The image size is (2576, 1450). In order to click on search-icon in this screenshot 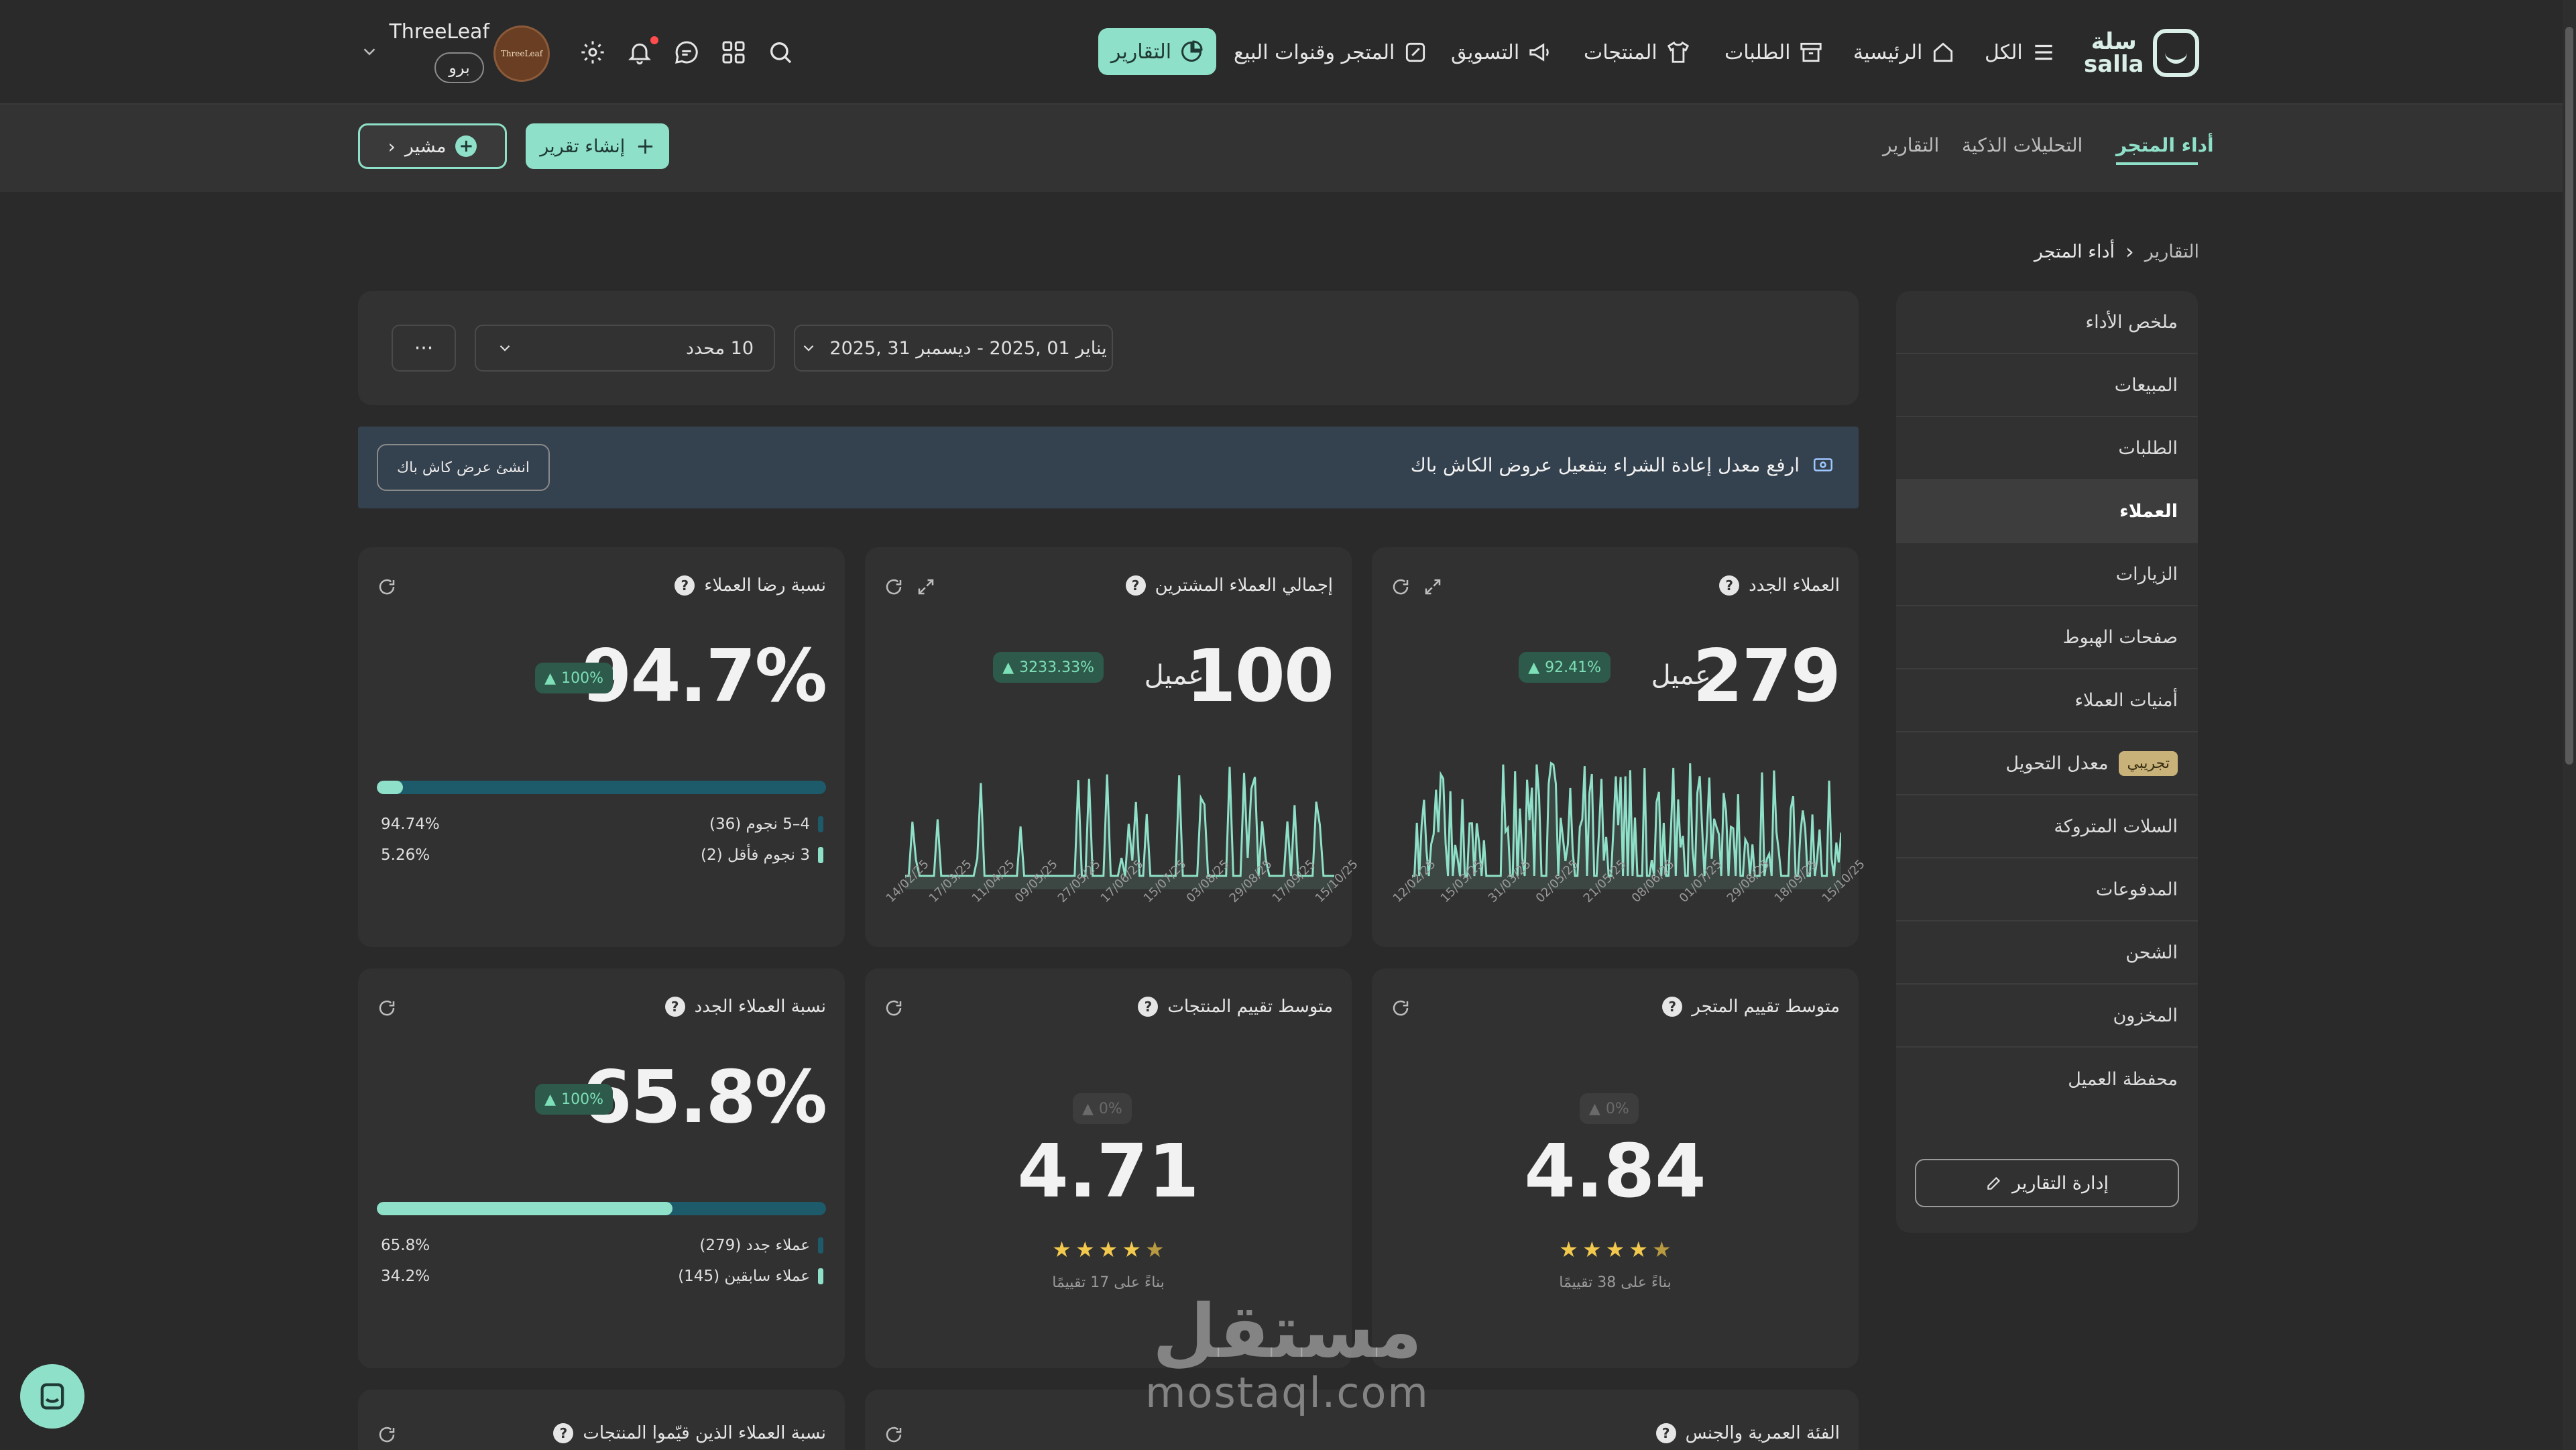, I will do `click(780, 52)`.